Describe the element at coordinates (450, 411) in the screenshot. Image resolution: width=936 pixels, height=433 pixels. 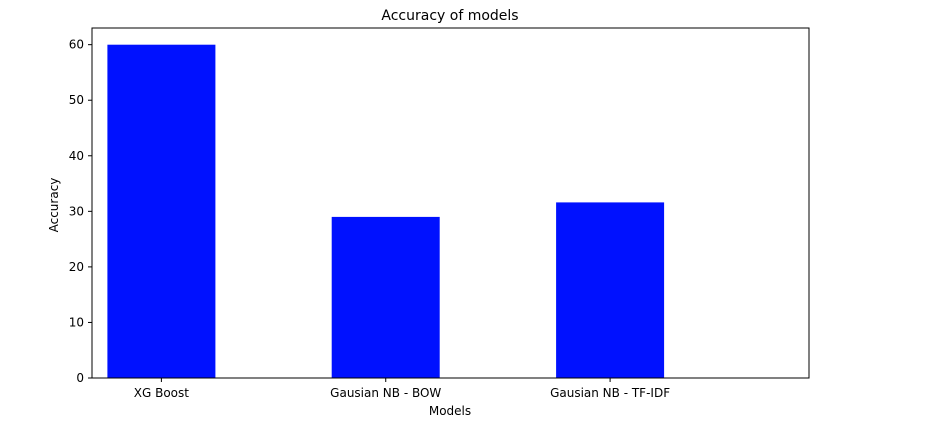
I see `x-axis-label: Models` at that location.